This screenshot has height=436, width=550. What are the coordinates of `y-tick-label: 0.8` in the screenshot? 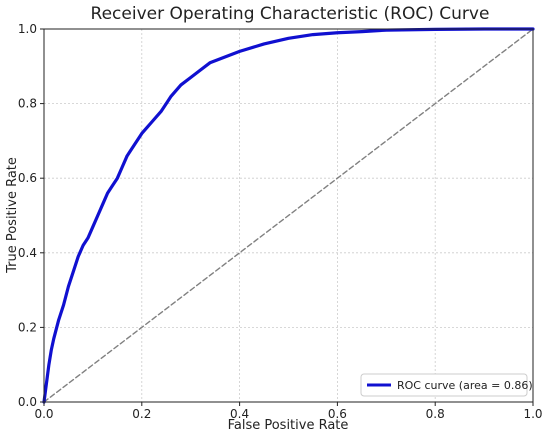 It's located at (27, 104).